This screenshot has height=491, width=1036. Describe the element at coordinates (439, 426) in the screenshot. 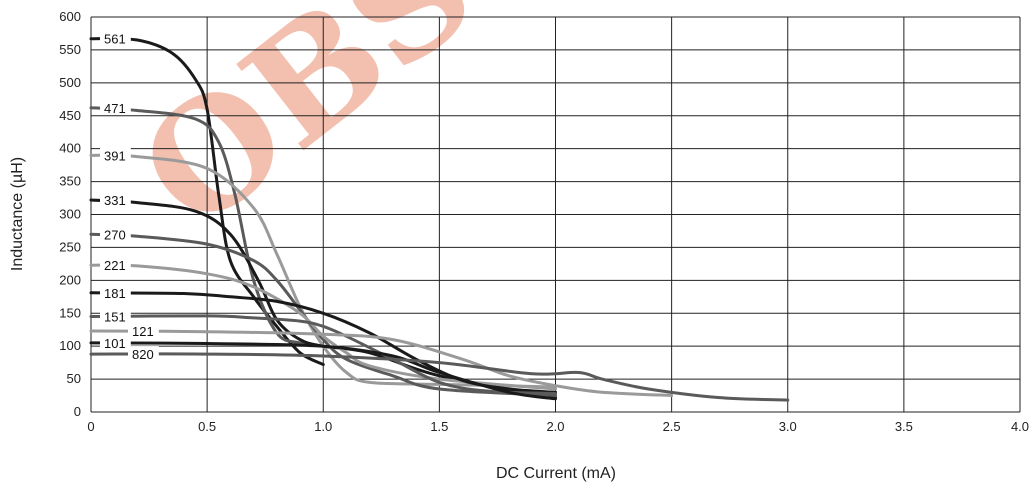

I see `x-tick-label: 1.5` at that location.